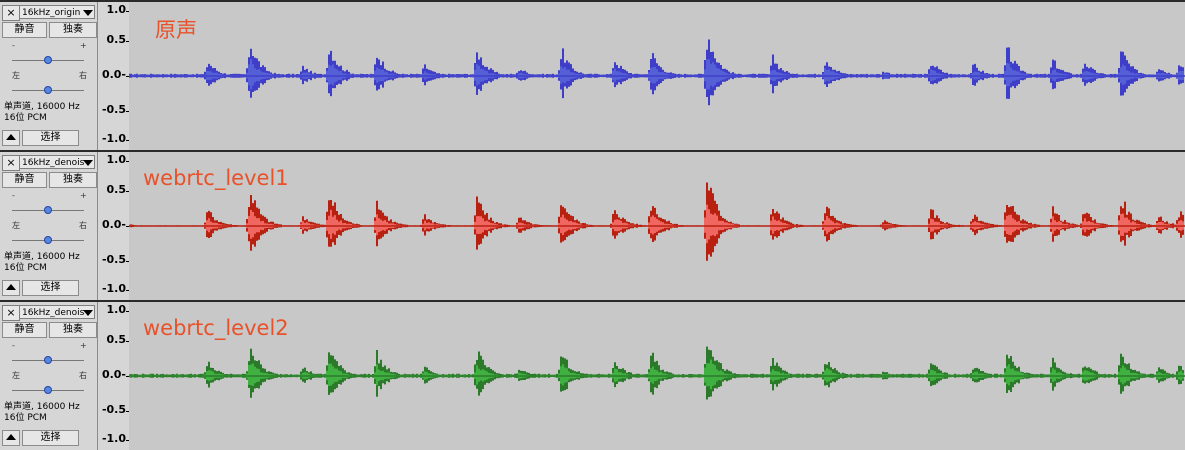 The height and width of the screenshot is (450, 1185). I want to click on track-name-menu: 16kHz_origin, so click(57, 12).